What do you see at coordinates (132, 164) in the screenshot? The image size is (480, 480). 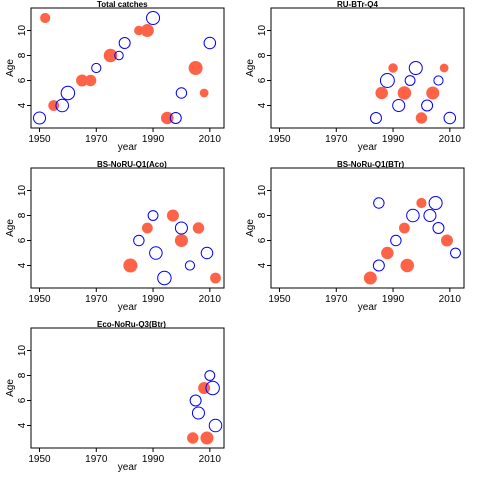 I see `panel-title: BS-NoRU-Q1(Aco)` at bounding box center [132, 164].